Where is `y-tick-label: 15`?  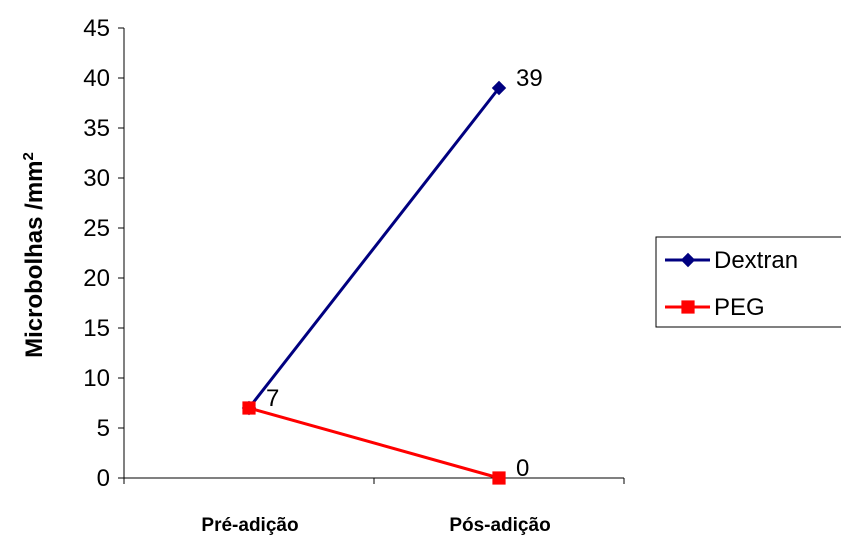 y-tick-label: 15 is located at coordinates (96, 328).